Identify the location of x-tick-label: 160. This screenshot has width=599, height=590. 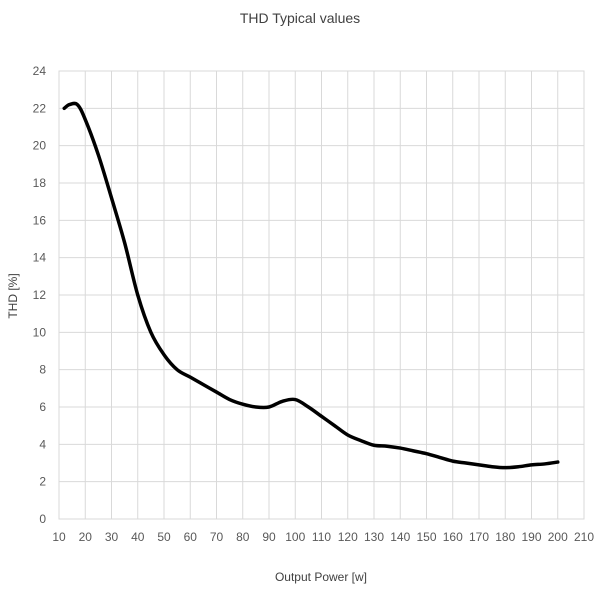
(453, 537).